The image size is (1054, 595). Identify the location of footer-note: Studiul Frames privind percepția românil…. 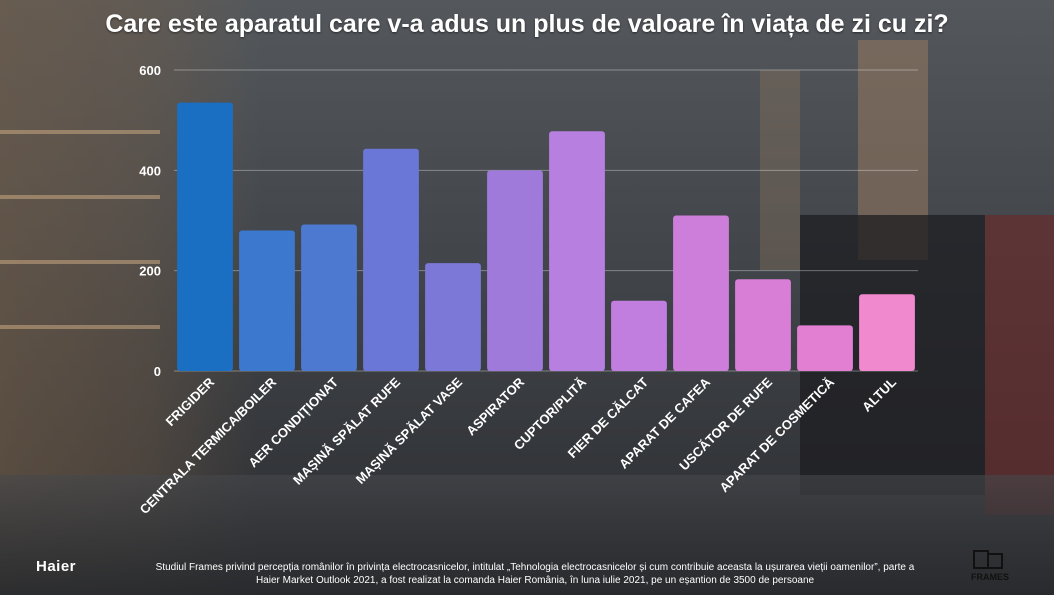
(535, 574).